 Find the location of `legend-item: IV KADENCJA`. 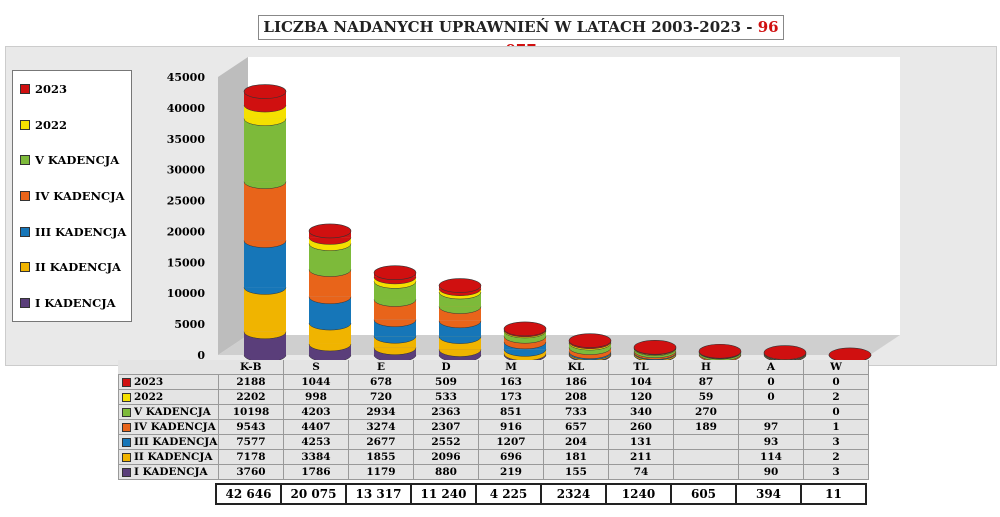

legend-item: IV KADENCJA is located at coordinates (72, 196).